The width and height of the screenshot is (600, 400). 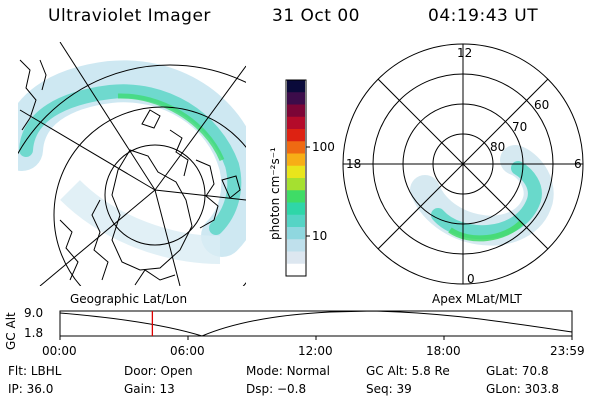 I want to click on colorbar-tick-label-10: 10, so click(x=320, y=236).